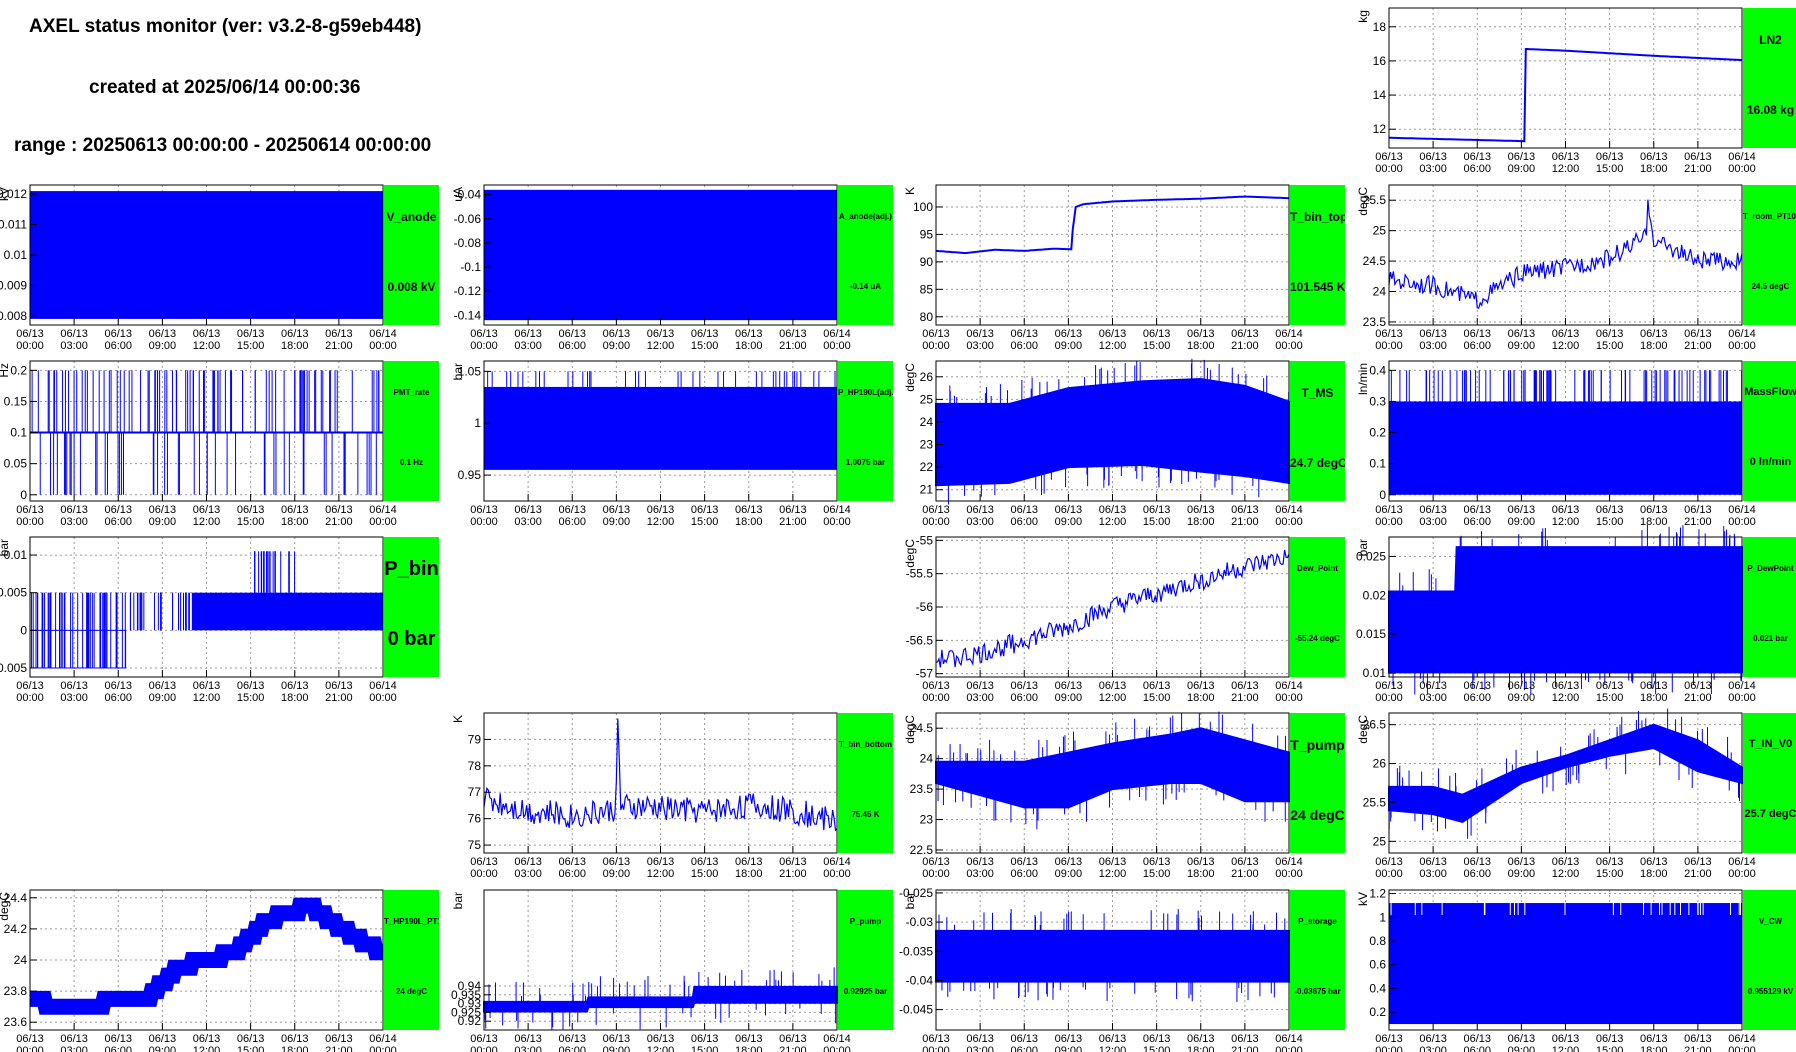  What do you see at coordinates (468, 243) in the screenshot?
I see `y-tick-label: -0.08` at bounding box center [468, 243].